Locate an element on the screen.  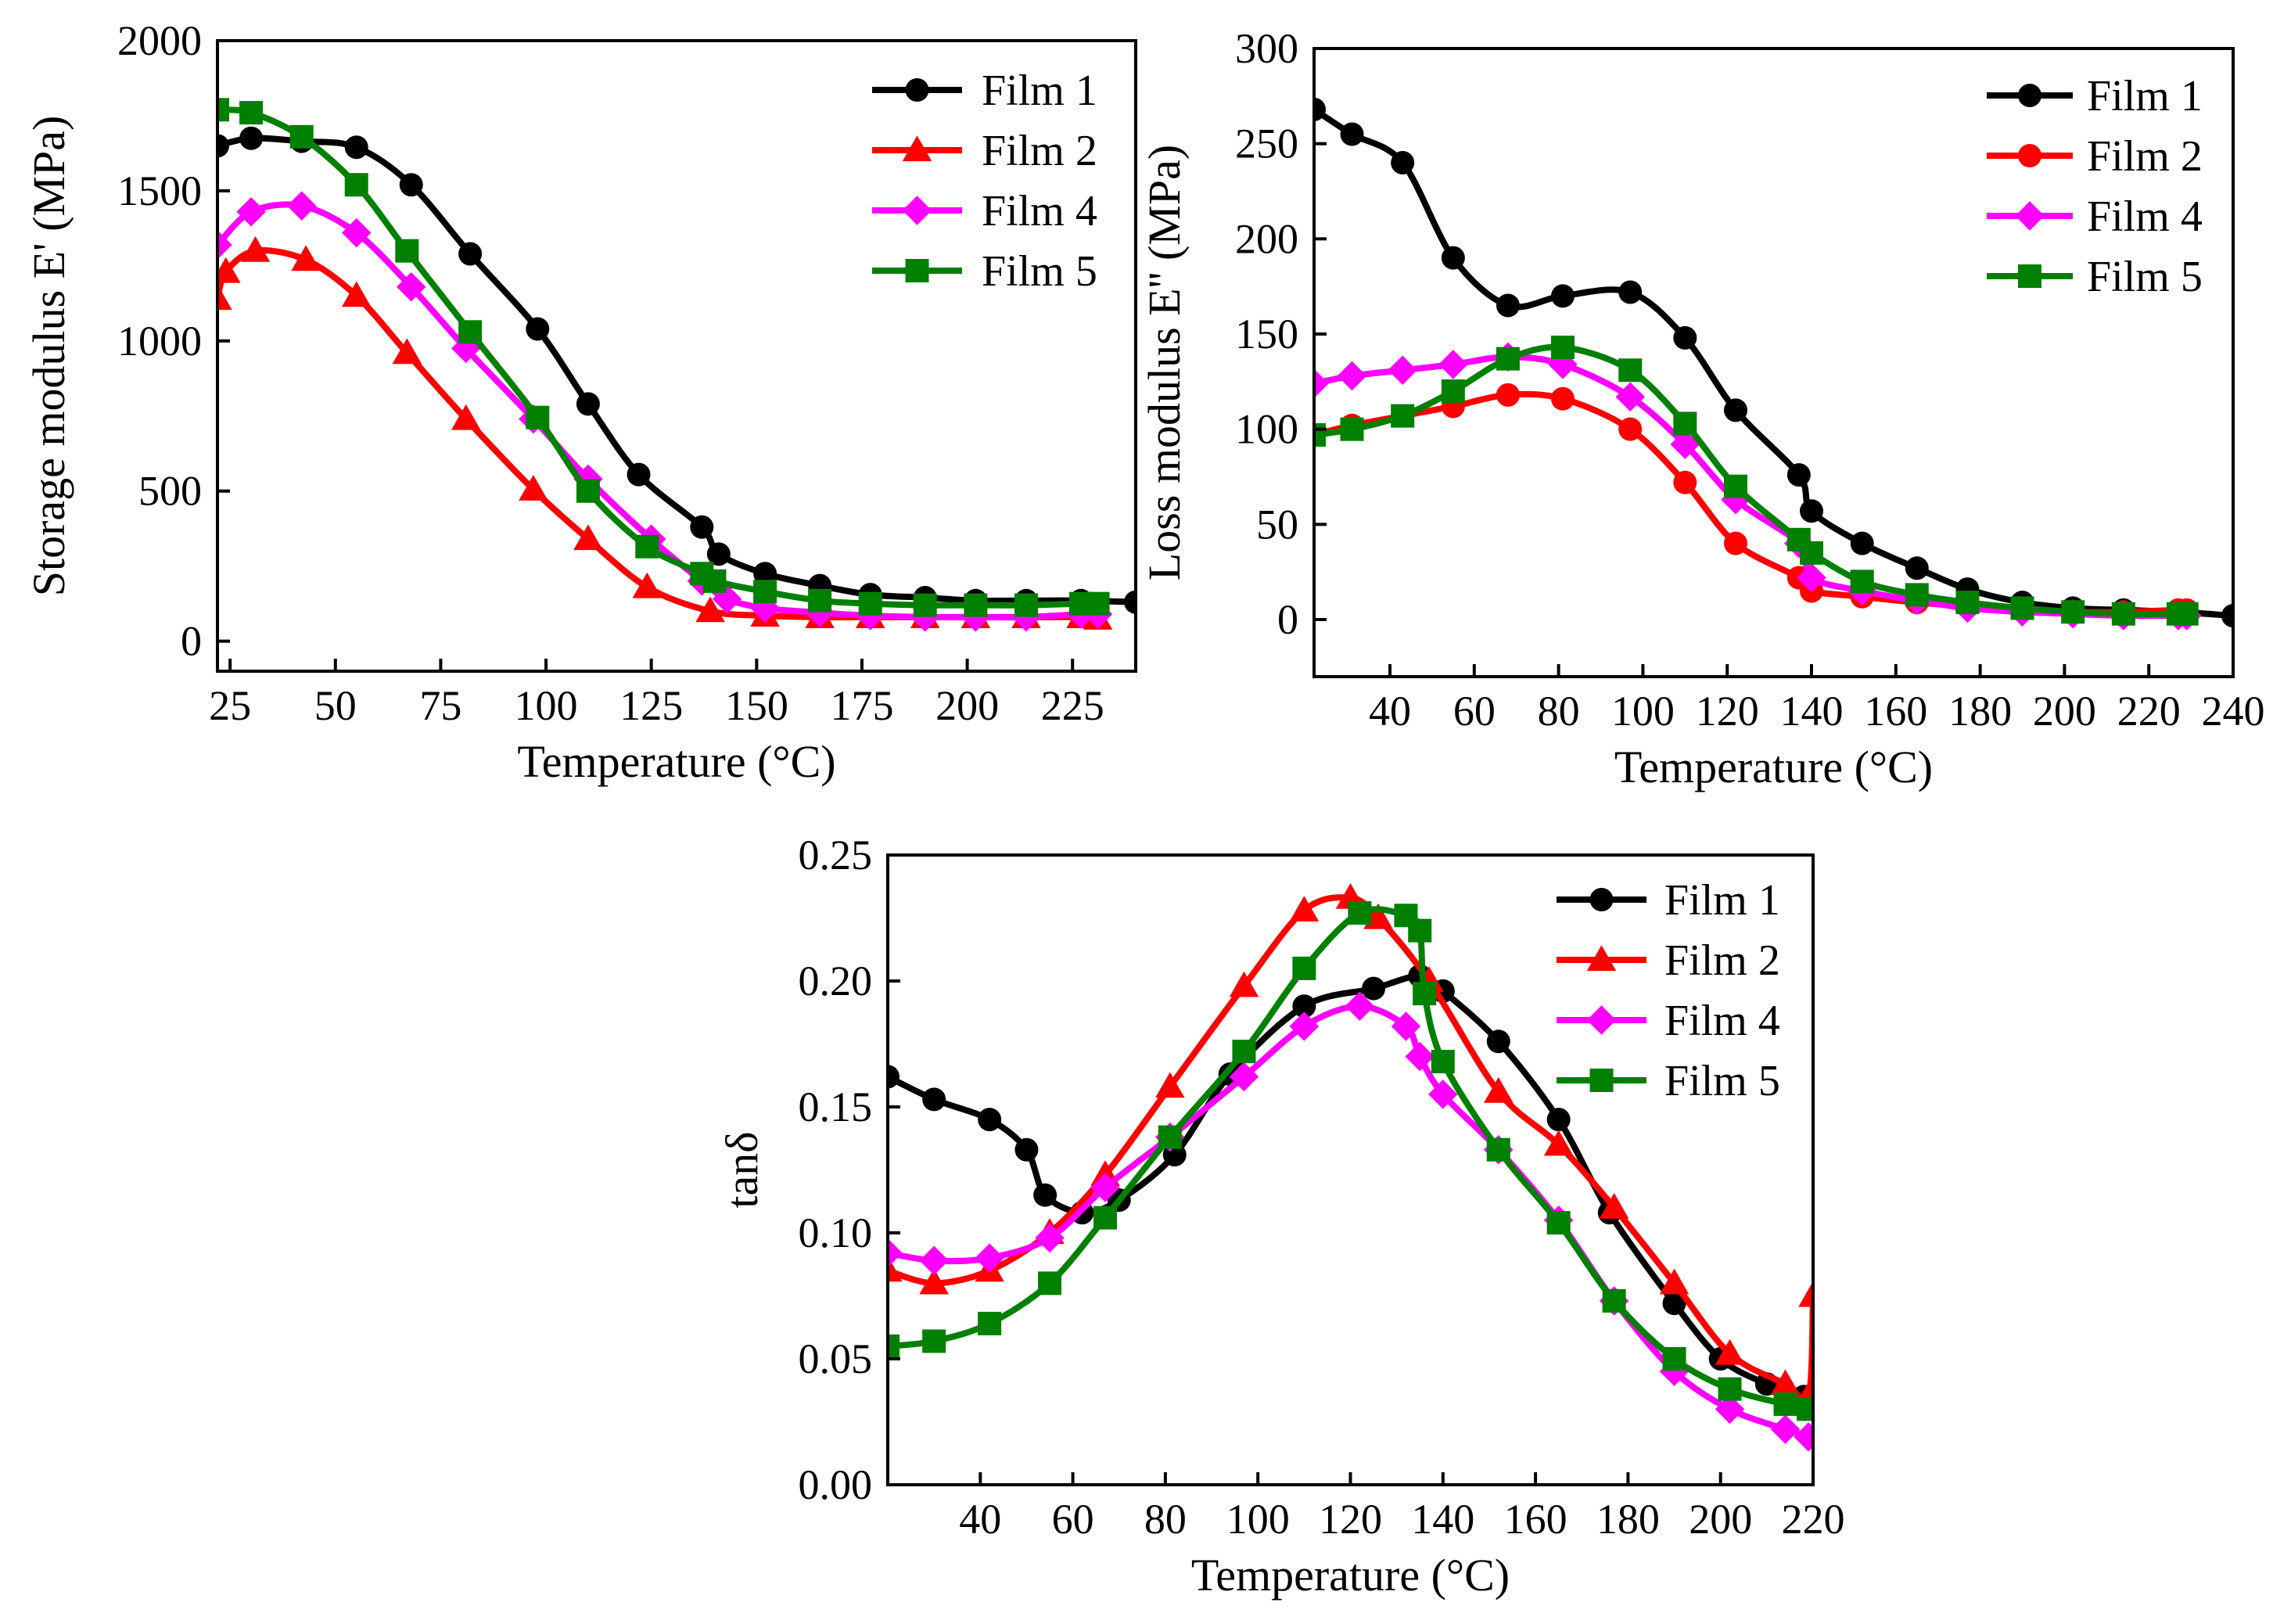
x-axis-title: Temperature (°C) is located at coordinates (676, 761).